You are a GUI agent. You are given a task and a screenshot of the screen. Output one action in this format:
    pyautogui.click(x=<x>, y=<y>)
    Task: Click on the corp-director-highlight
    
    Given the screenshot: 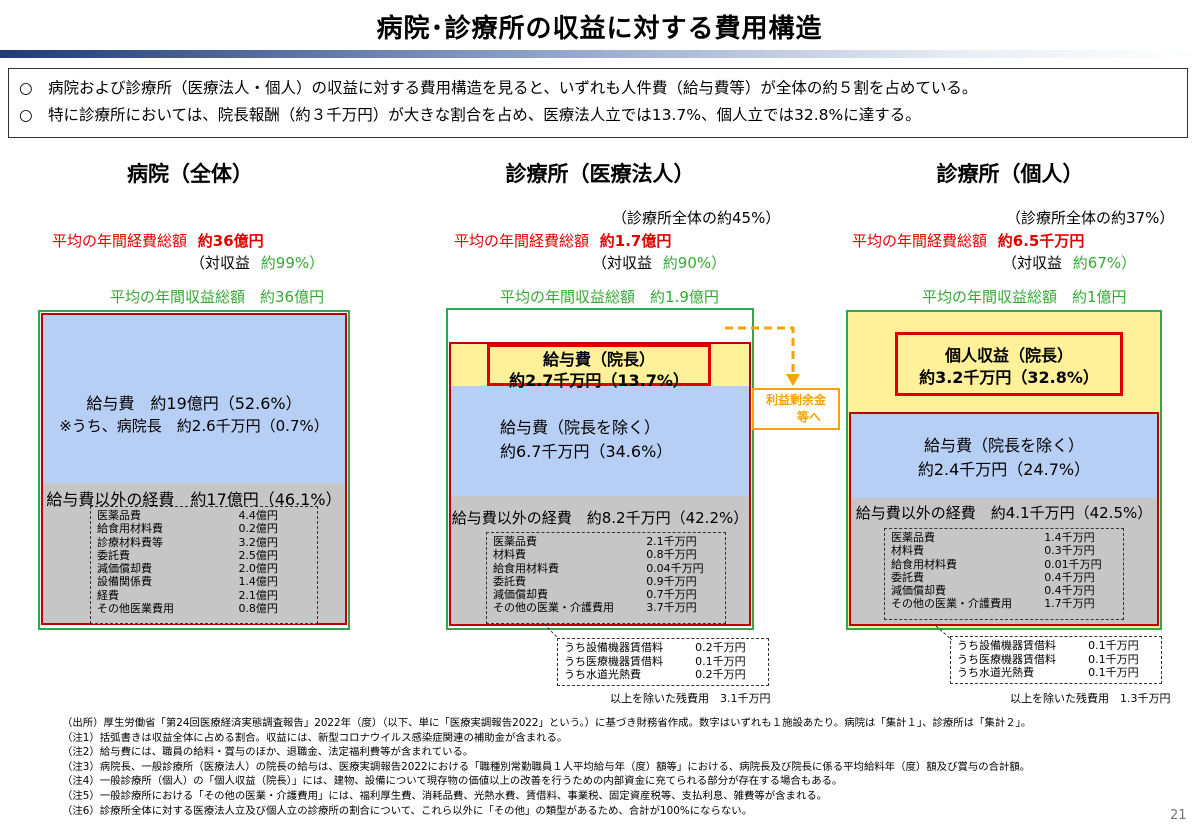 What is the action you would take?
    pyautogui.click(x=599, y=365)
    